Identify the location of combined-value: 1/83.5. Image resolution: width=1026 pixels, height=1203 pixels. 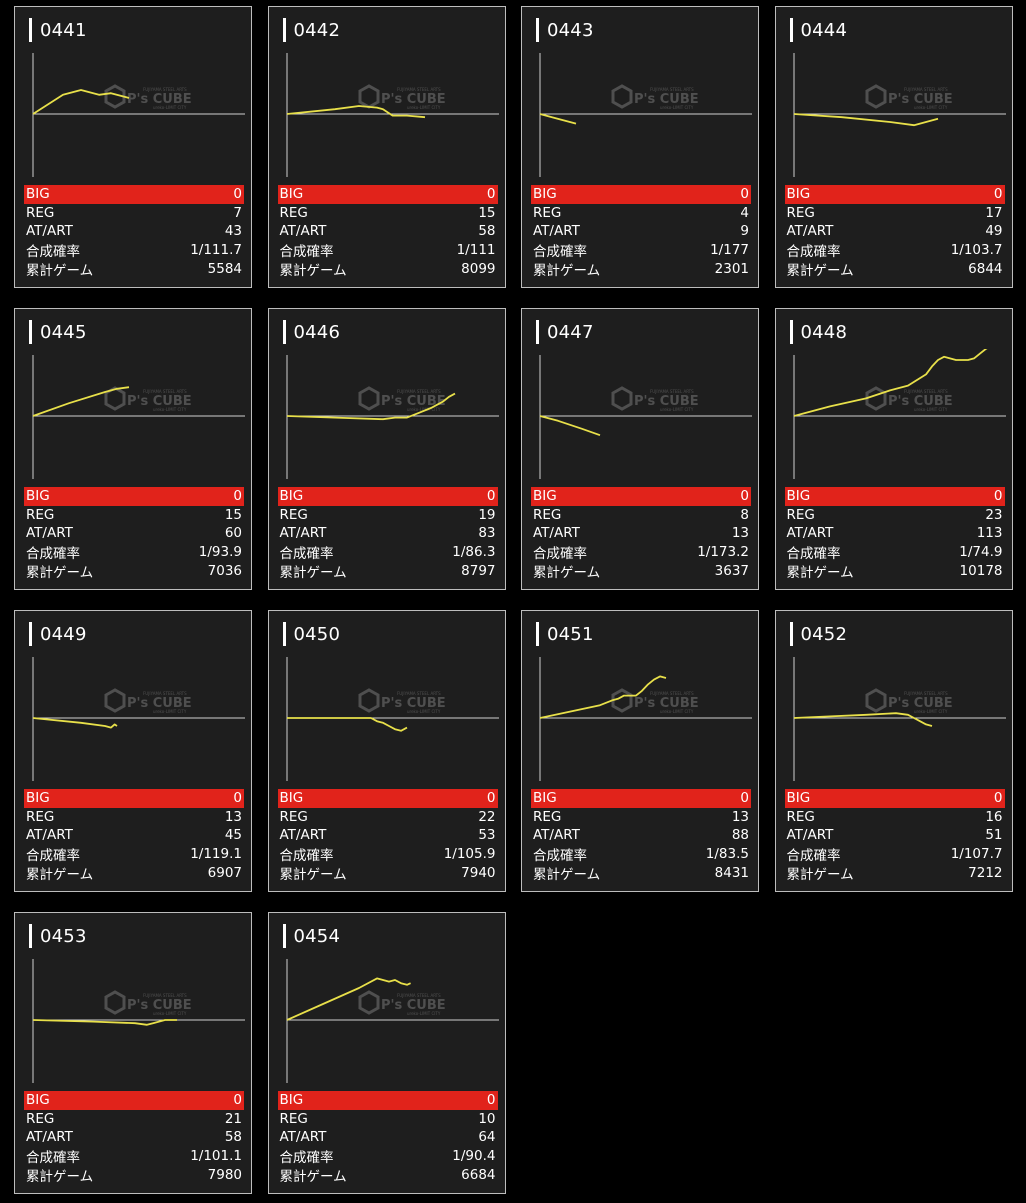
(727, 854).